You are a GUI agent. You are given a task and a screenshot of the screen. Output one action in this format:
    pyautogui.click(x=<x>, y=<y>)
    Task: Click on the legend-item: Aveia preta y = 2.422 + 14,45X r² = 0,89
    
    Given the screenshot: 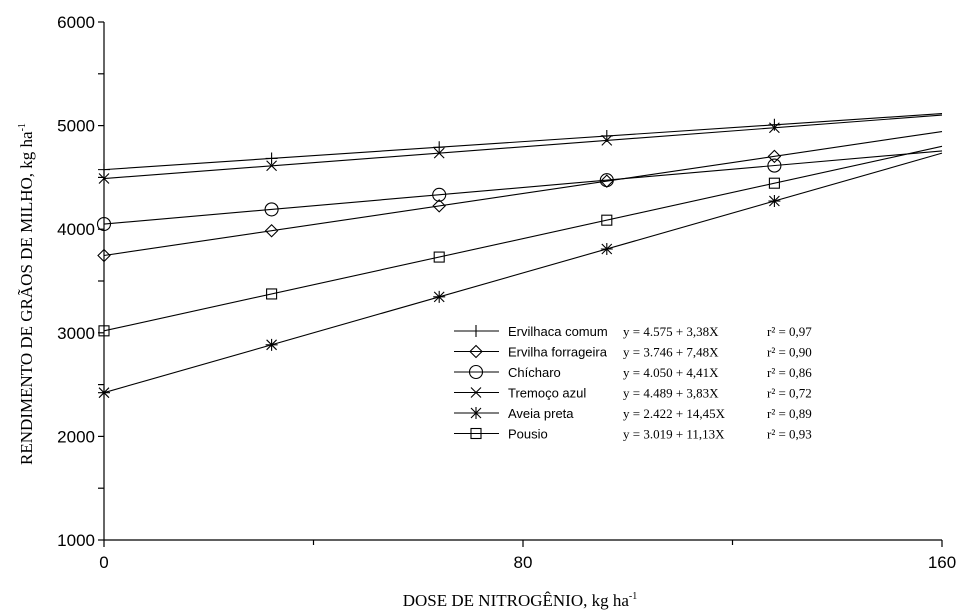 What is the action you would take?
    pyautogui.click(x=633, y=413)
    